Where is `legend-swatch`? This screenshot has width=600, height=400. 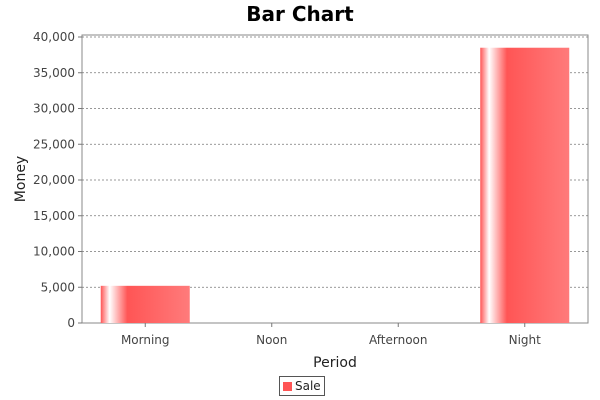 legend-swatch is located at coordinates (287, 386).